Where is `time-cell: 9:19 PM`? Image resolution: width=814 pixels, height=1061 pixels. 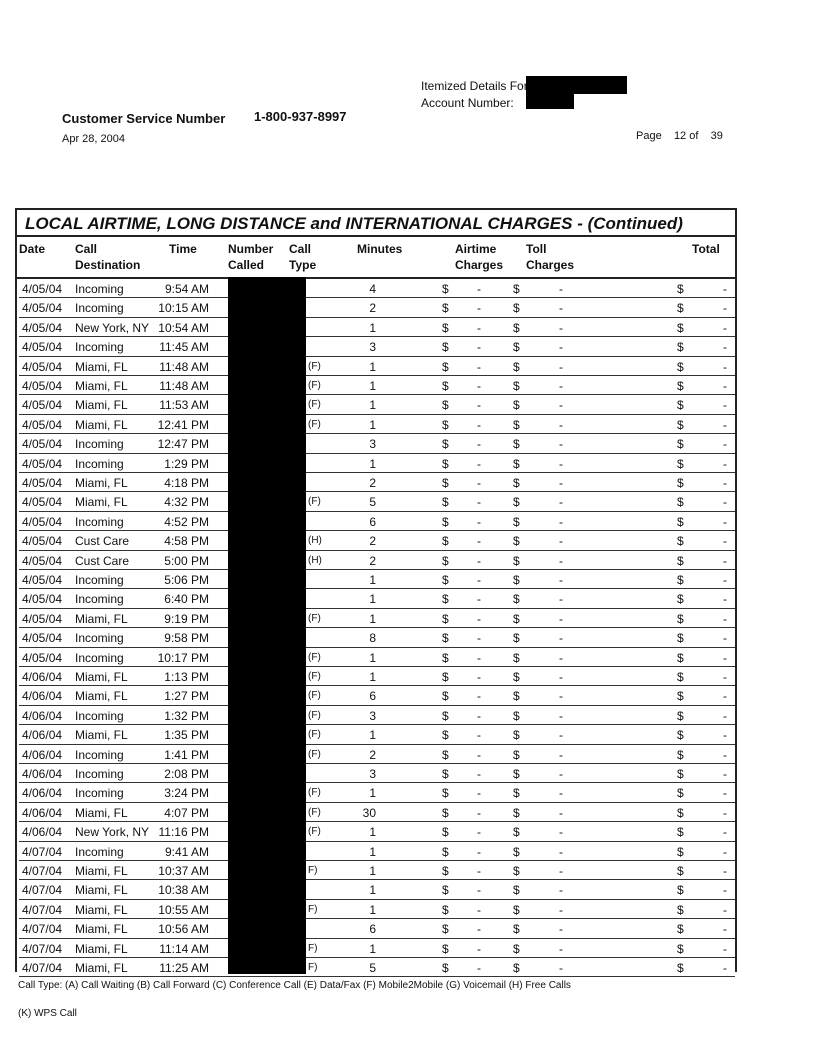
time-cell: 9:19 PM is located at coordinates (186, 618).